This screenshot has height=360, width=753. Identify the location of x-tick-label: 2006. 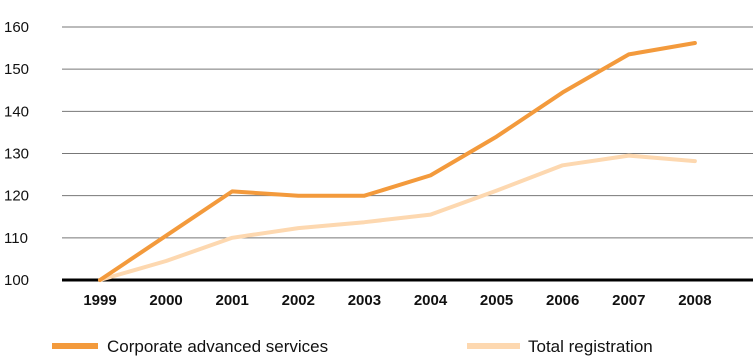
(562, 300).